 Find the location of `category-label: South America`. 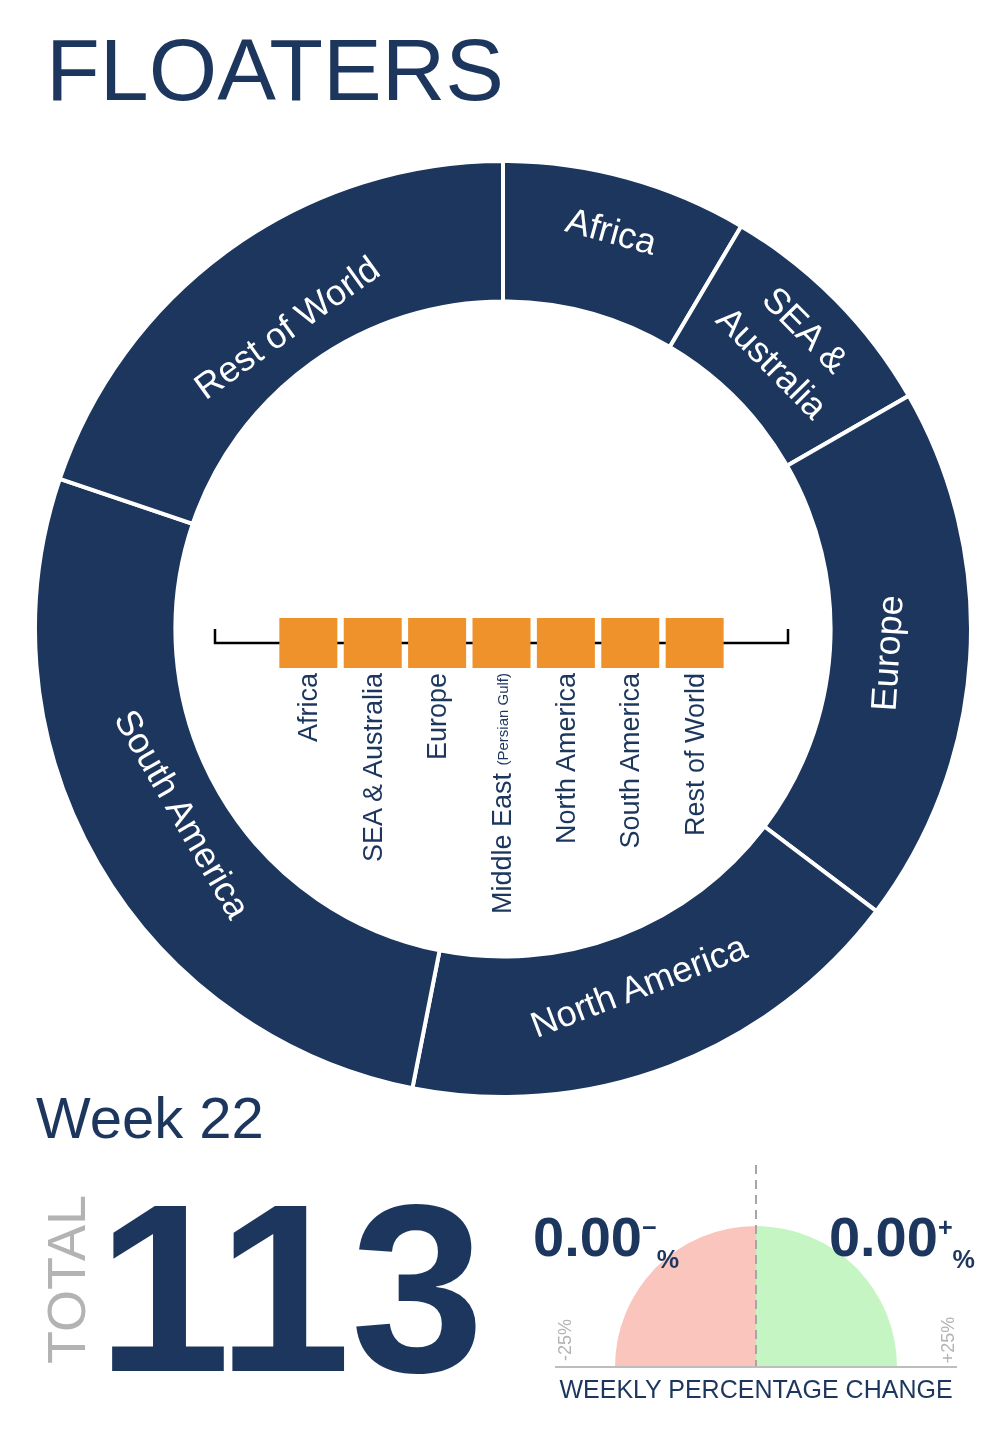

category-label: South America is located at coordinates (630, 760).